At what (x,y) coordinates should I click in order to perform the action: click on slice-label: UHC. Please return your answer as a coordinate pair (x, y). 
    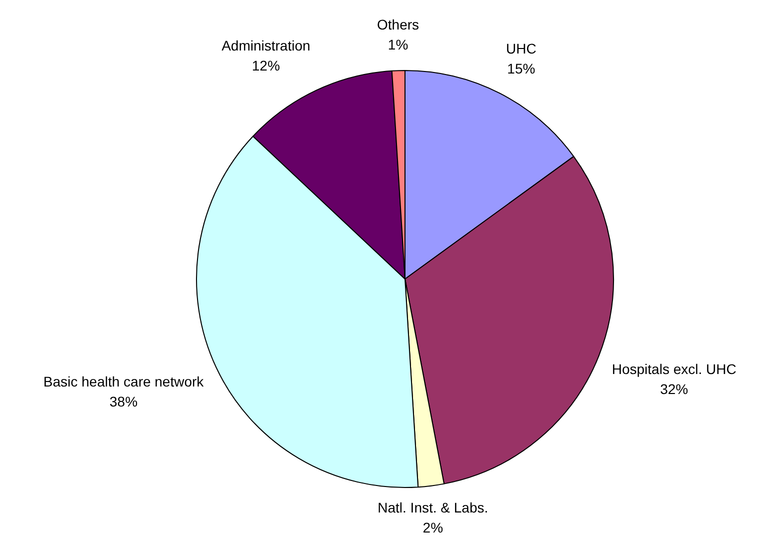
    Looking at the image, I should click on (521, 48).